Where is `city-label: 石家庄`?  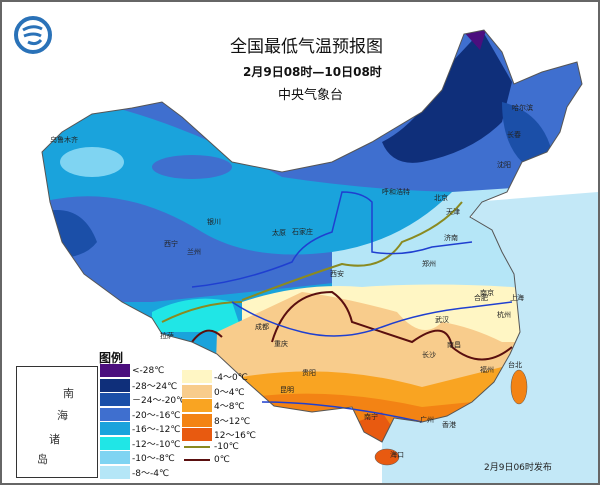 city-label: 石家庄 is located at coordinates (302, 231).